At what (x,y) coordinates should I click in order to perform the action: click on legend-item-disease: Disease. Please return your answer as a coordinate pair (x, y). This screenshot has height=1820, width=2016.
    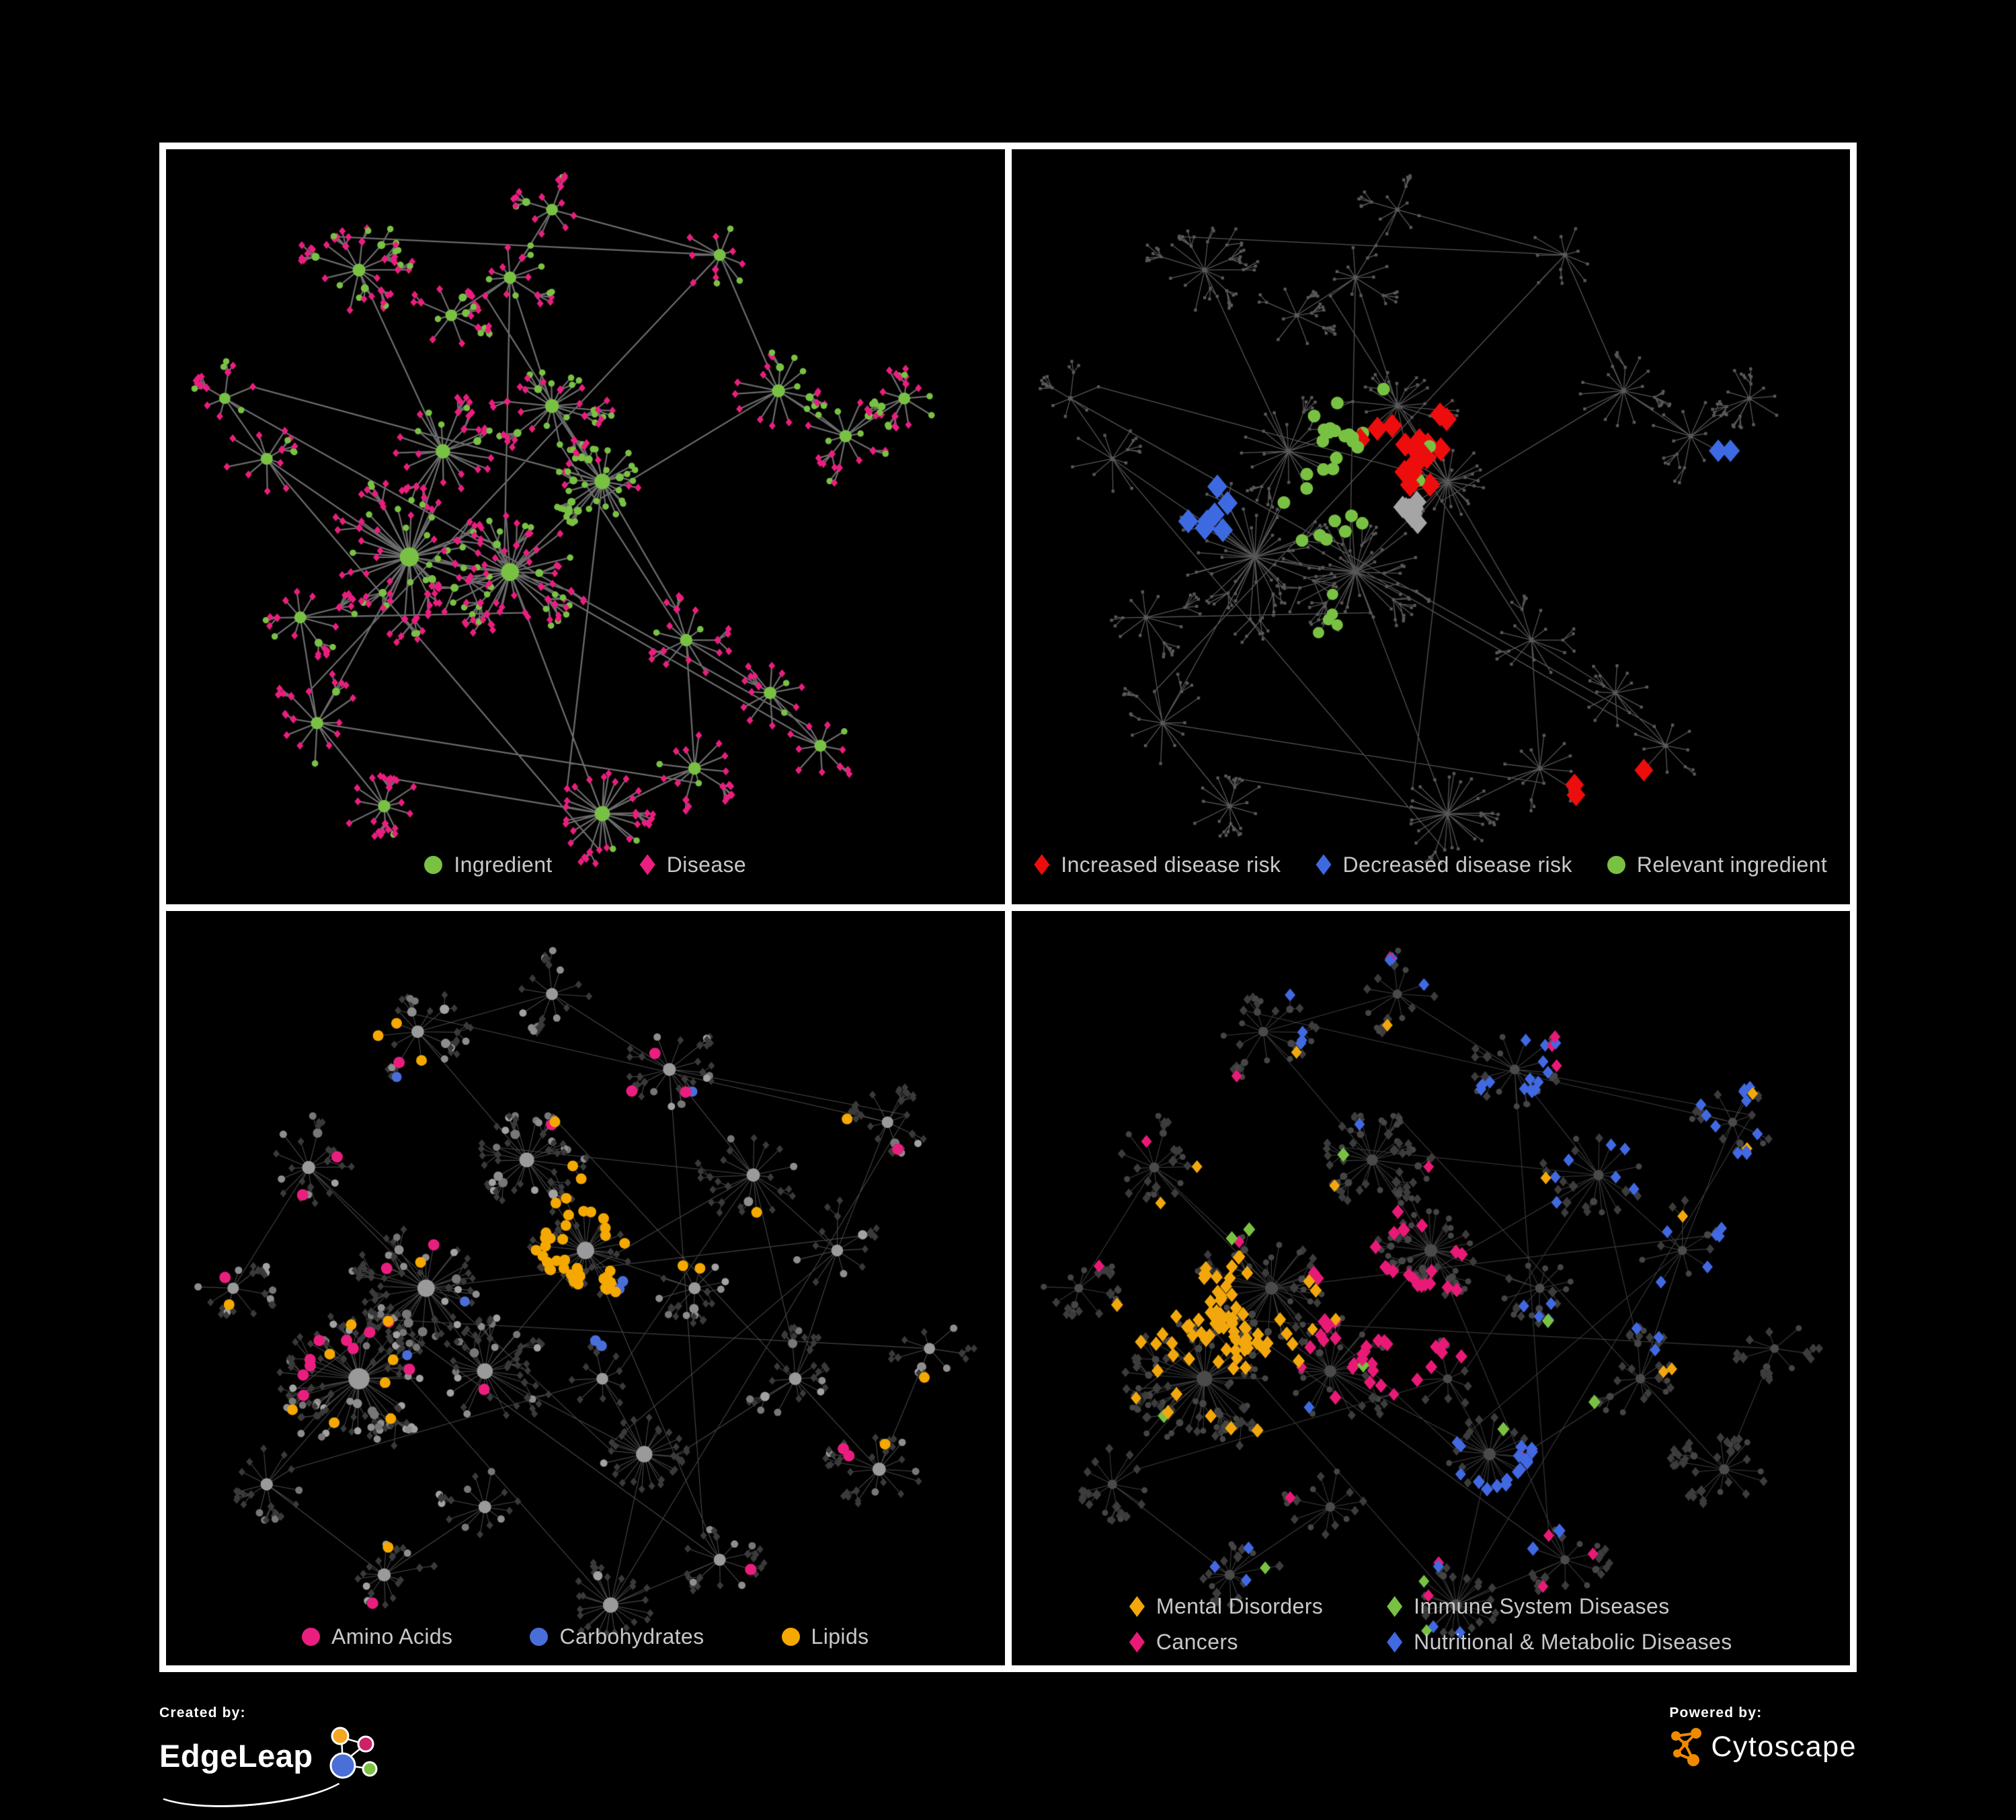
    Looking at the image, I should click on (693, 864).